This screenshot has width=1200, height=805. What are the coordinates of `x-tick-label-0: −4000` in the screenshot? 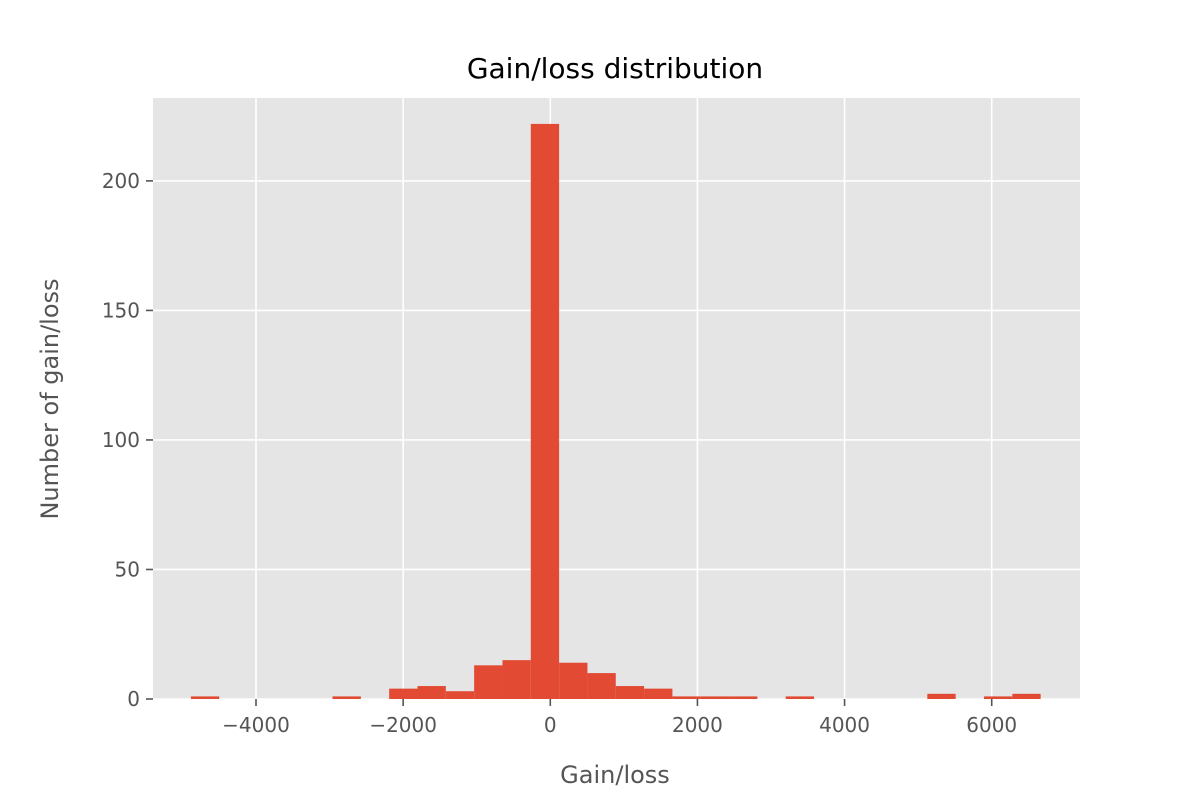 It's located at (256, 725).